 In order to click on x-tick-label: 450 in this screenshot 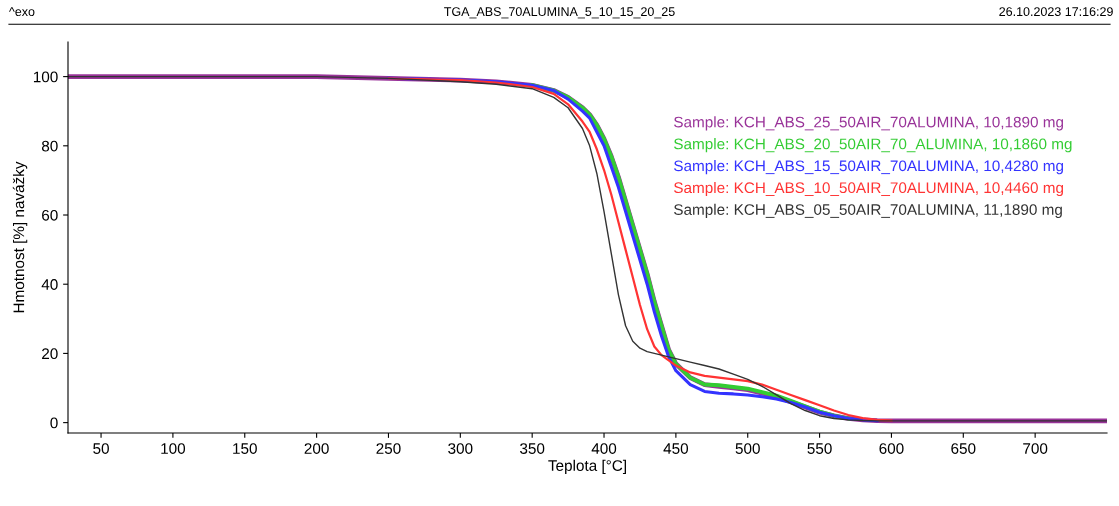, I will do `click(676, 448)`.